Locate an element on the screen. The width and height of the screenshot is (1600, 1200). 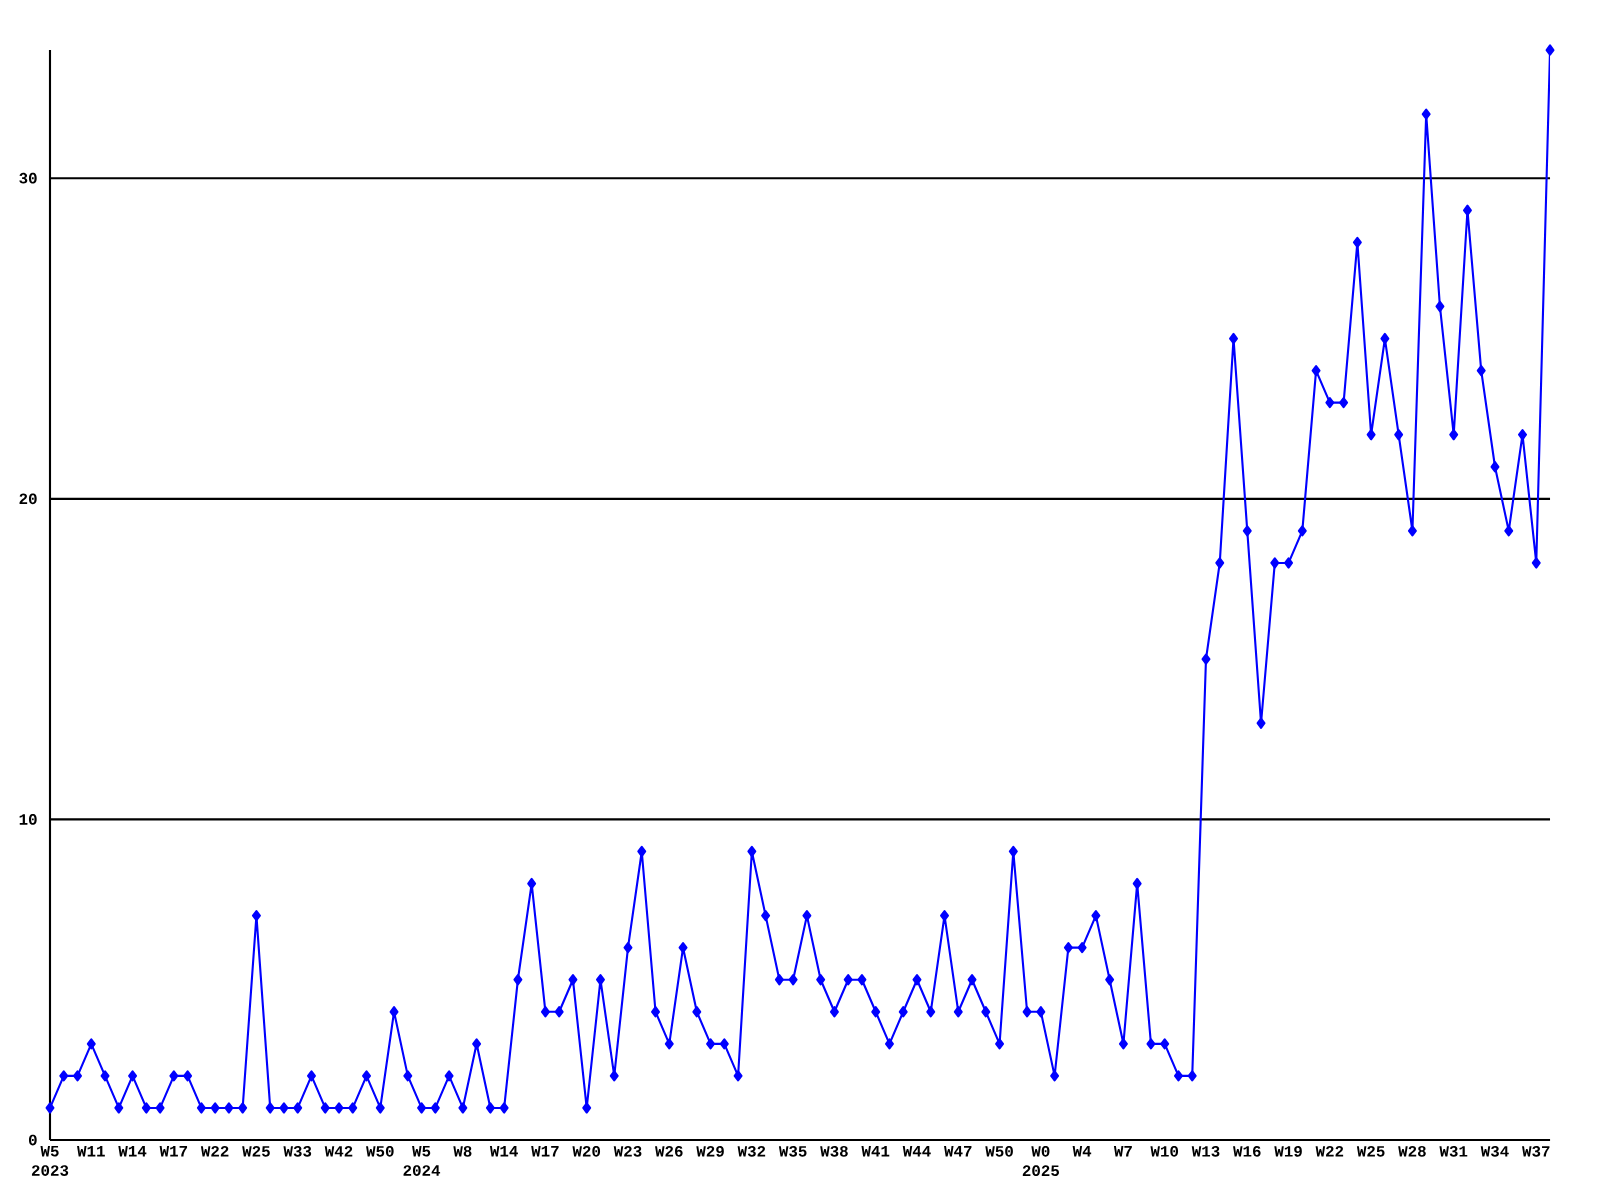
y-tick-label: 30 is located at coordinates (28, 178).